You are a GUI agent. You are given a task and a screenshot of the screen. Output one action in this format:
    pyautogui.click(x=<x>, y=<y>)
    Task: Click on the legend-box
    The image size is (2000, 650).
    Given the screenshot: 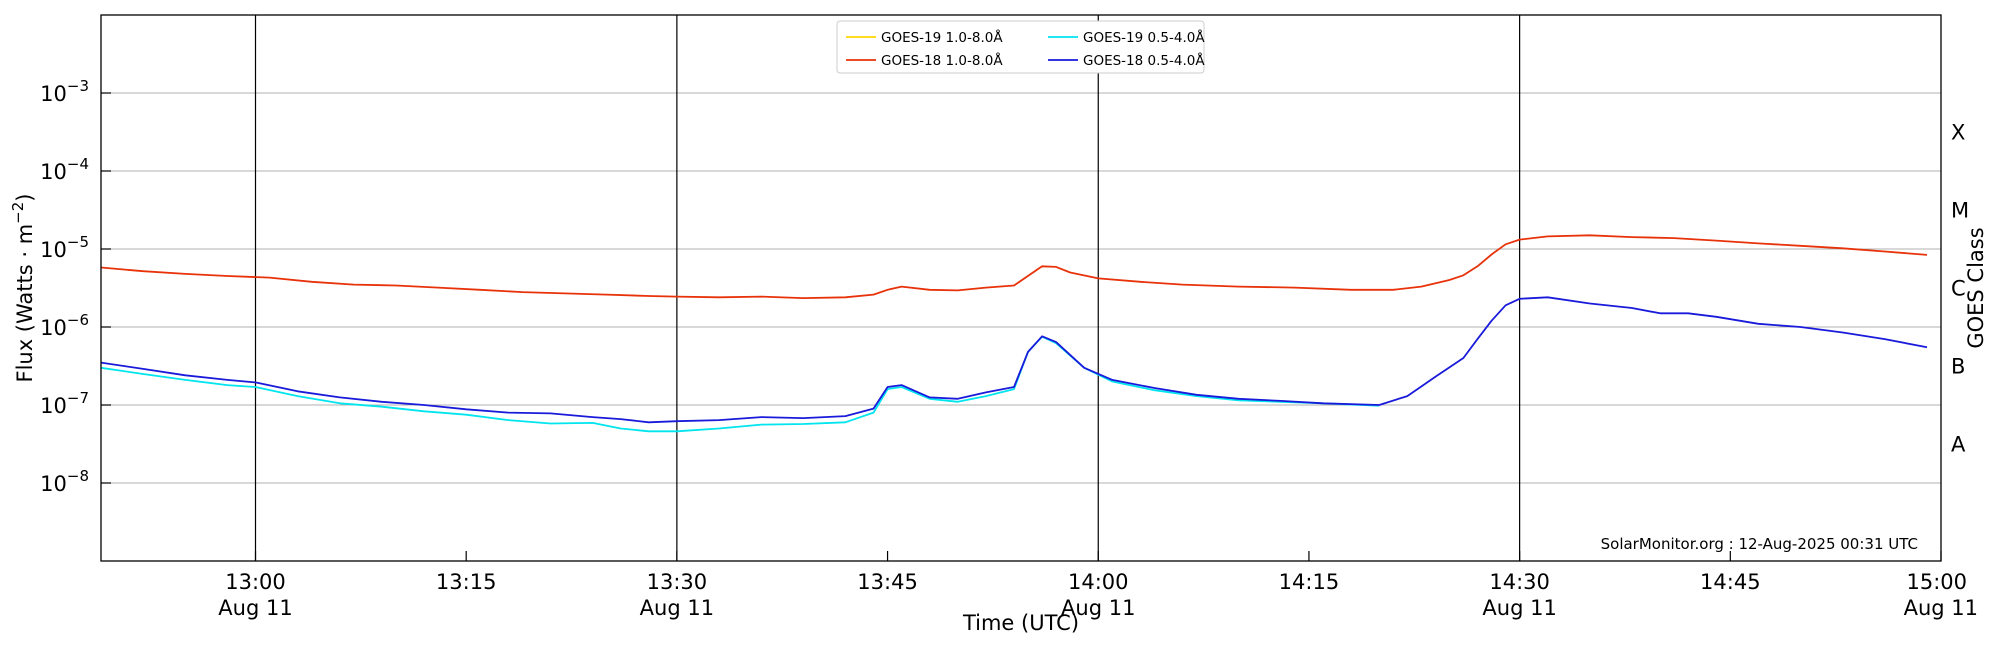 What is the action you would take?
    pyautogui.click(x=1020, y=47)
    